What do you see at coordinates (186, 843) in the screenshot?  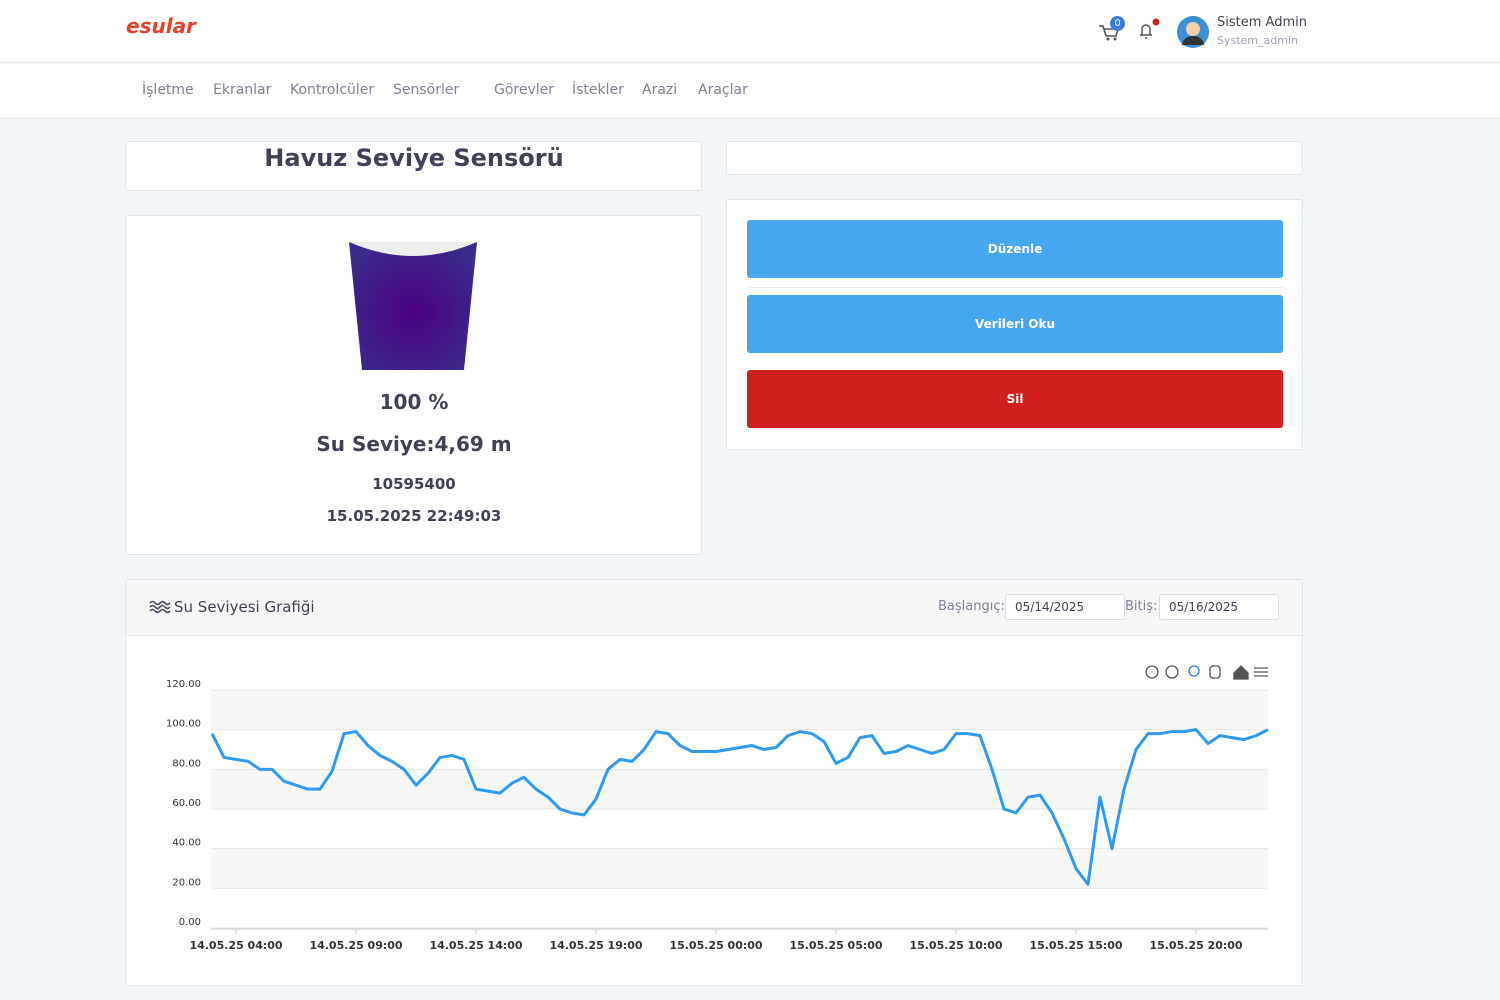 I see `y-tick-label: 40.00` at bounding box center [186, 843].